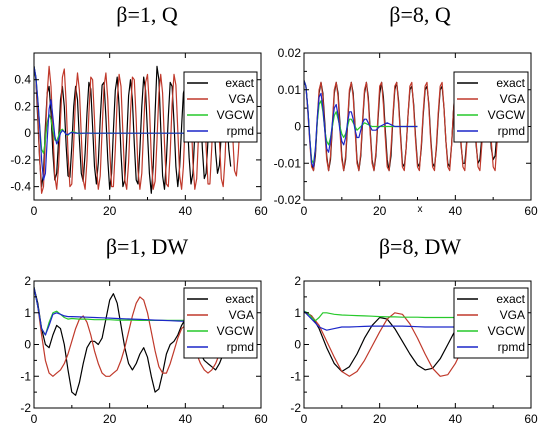  I want to click on series-line-vgcw, so click(110, 311).